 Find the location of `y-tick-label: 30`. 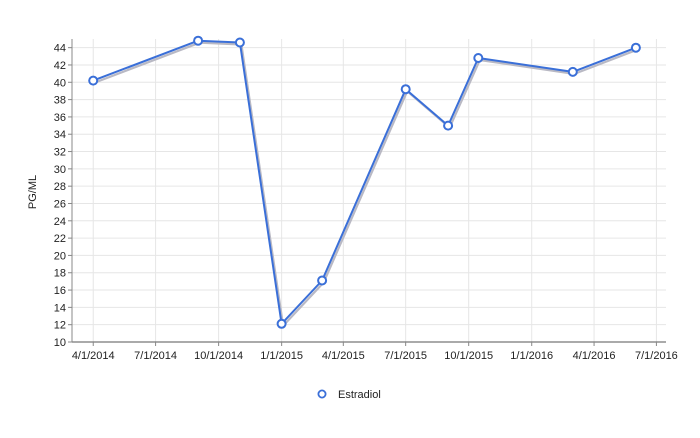

y-tick-label: 30 is located at coordinates (60, 170).